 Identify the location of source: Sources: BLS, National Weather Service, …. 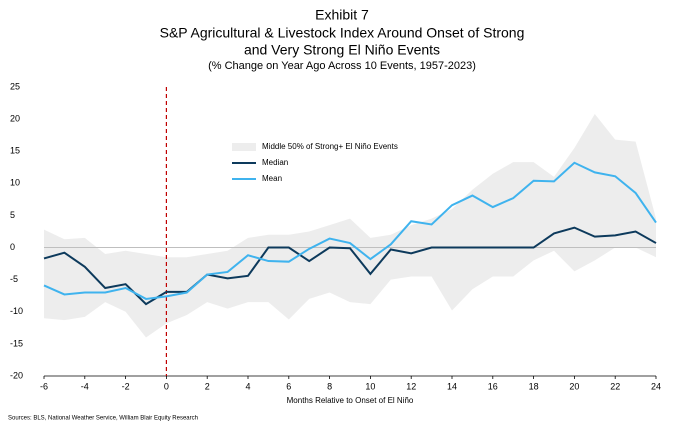
(103, 419).